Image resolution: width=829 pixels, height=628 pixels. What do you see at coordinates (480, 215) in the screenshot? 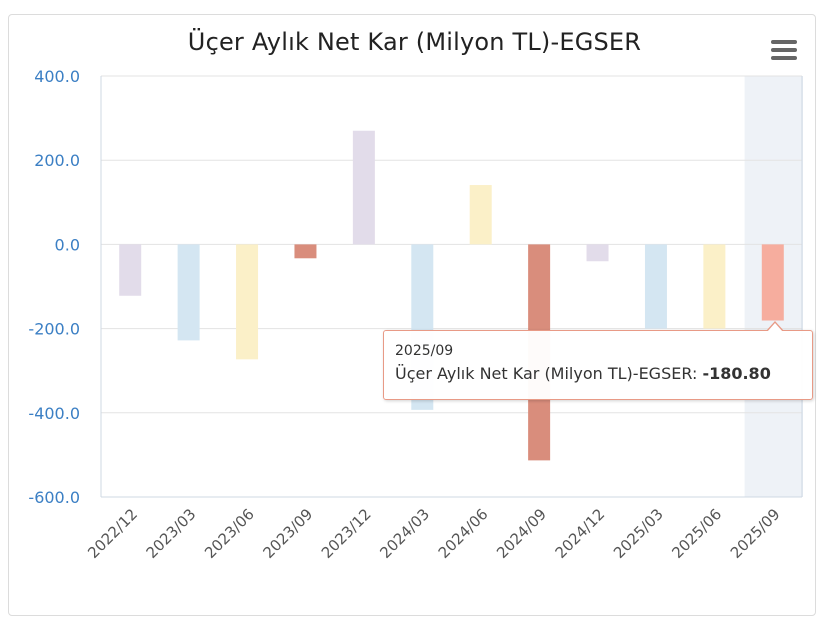
I see `bar-2024/06` at bounding box center [480, 215].